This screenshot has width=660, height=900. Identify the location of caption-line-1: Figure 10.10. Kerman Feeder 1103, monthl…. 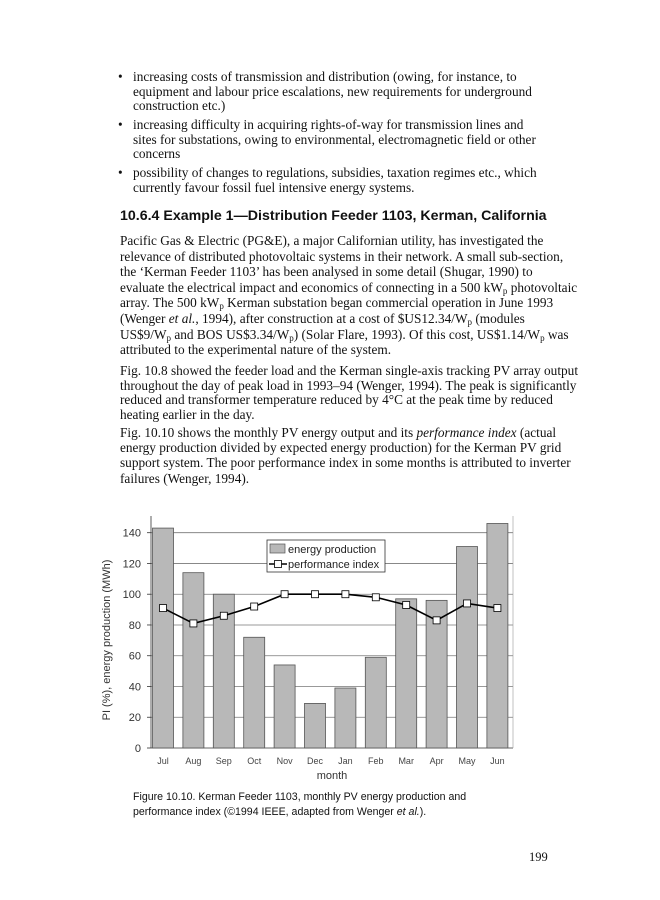
(300, 797).